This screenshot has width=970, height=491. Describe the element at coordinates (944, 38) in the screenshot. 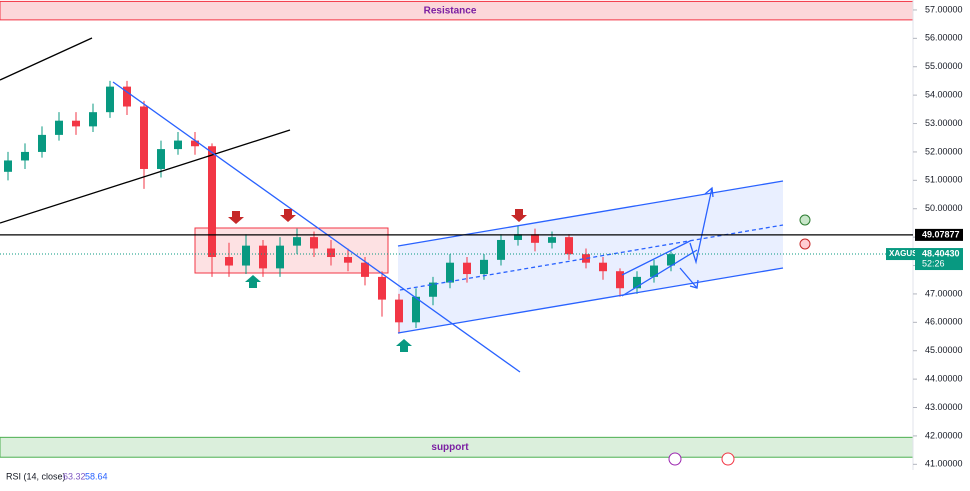

I see `y-tick-label: 56.00000` at that location.